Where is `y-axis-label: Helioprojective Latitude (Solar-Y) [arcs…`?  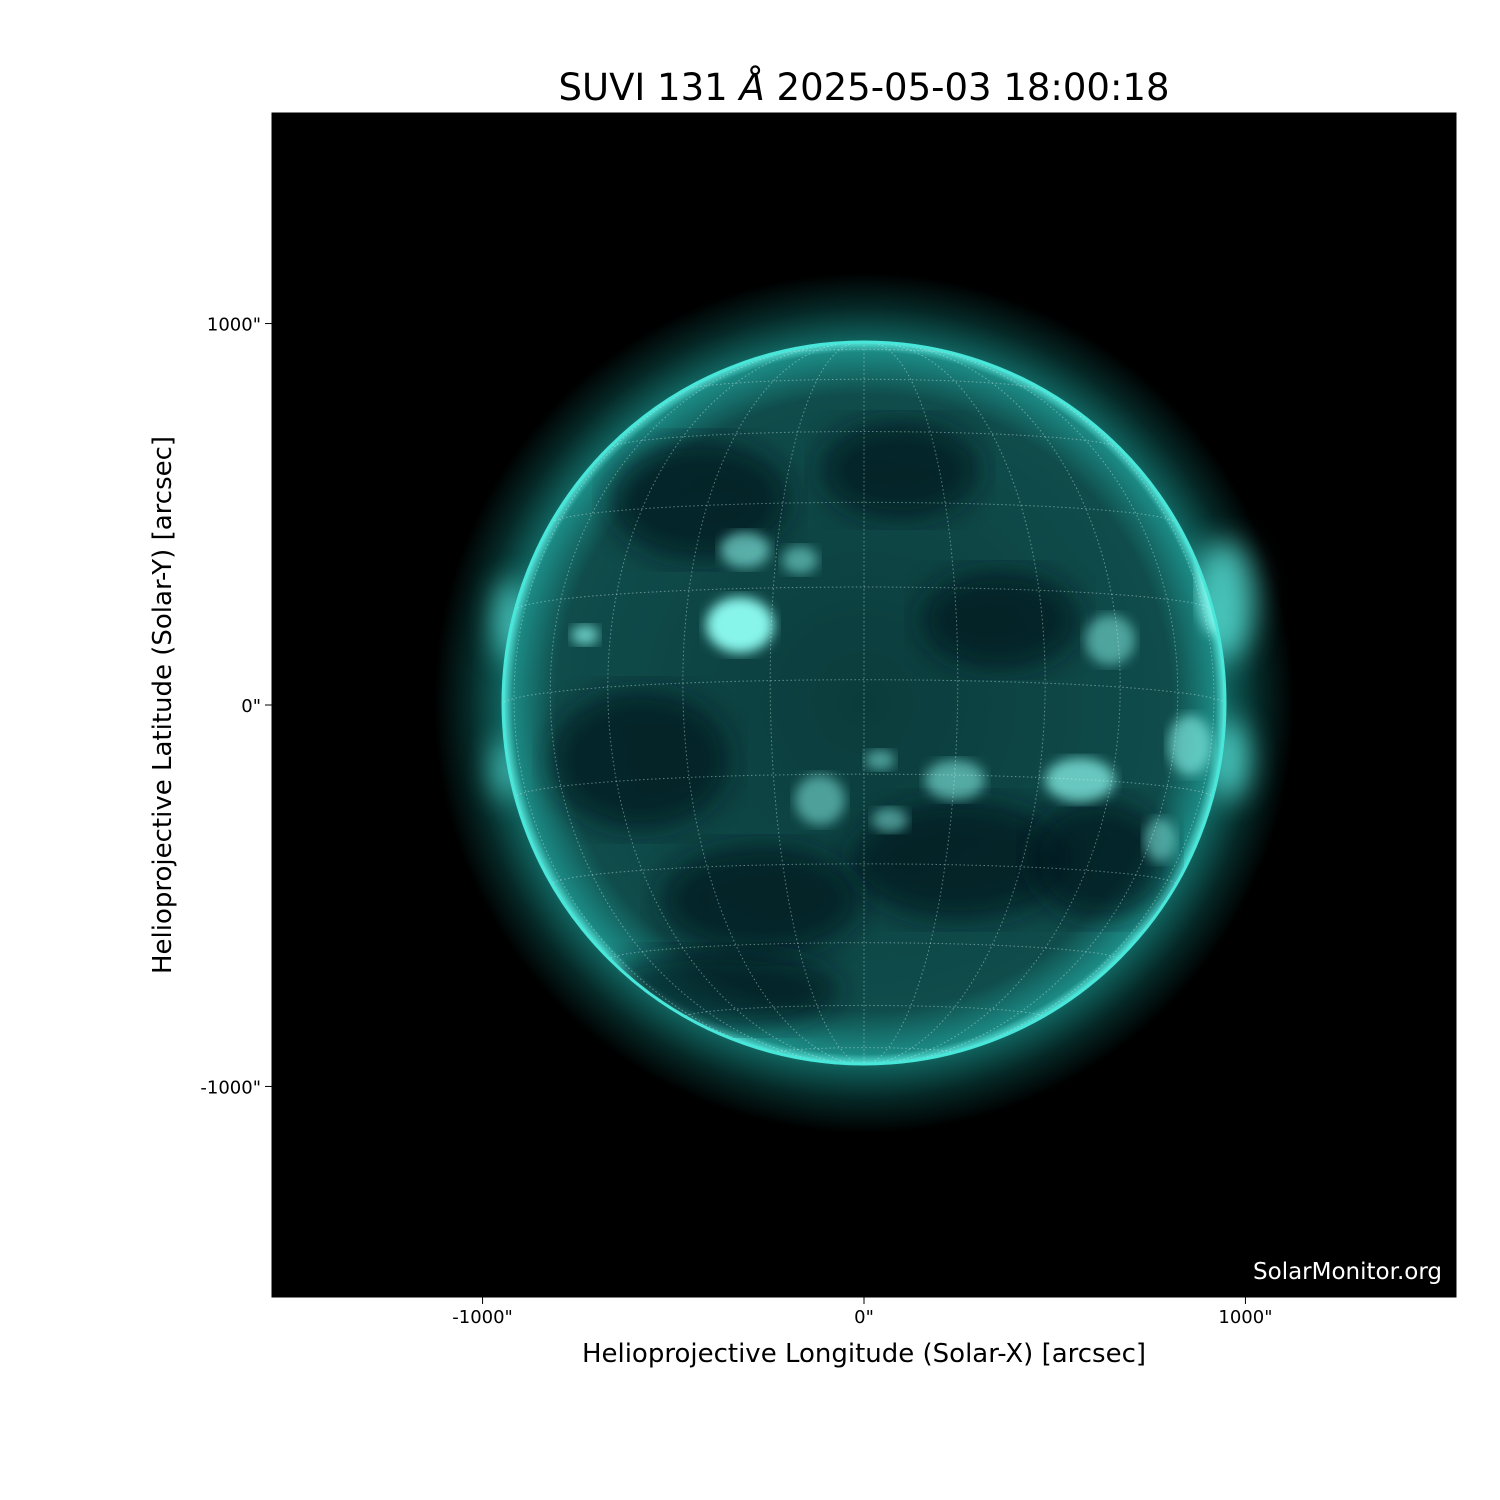 y-axis-label: Helioprojective Latitude (Solar-Y) [arcs… is located at coordinates (163, 705).